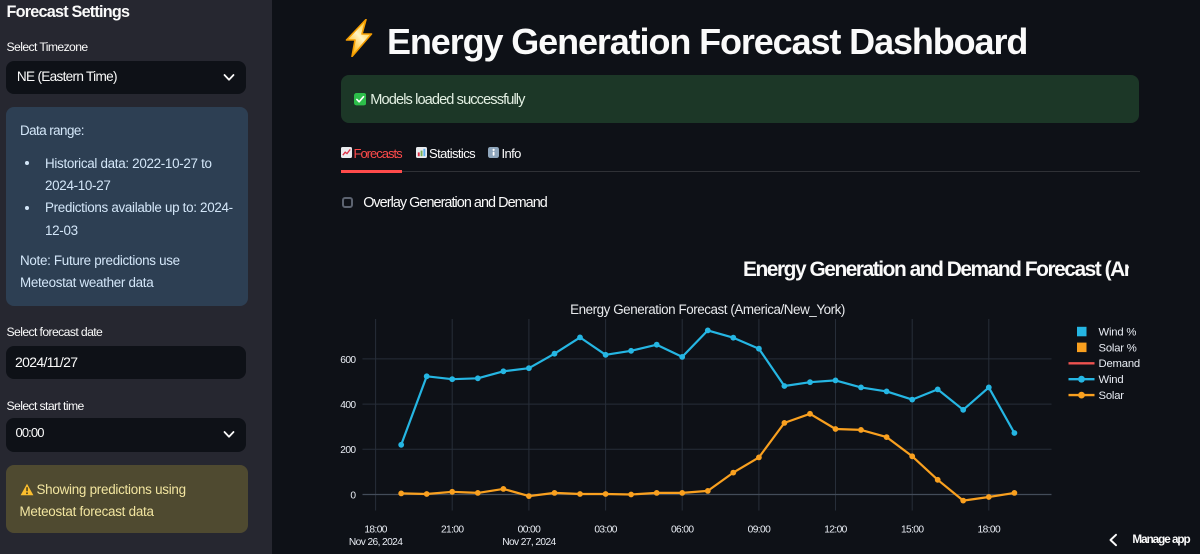  I want to click on svg-text: Nov 26, 2024, so click(376, 542).